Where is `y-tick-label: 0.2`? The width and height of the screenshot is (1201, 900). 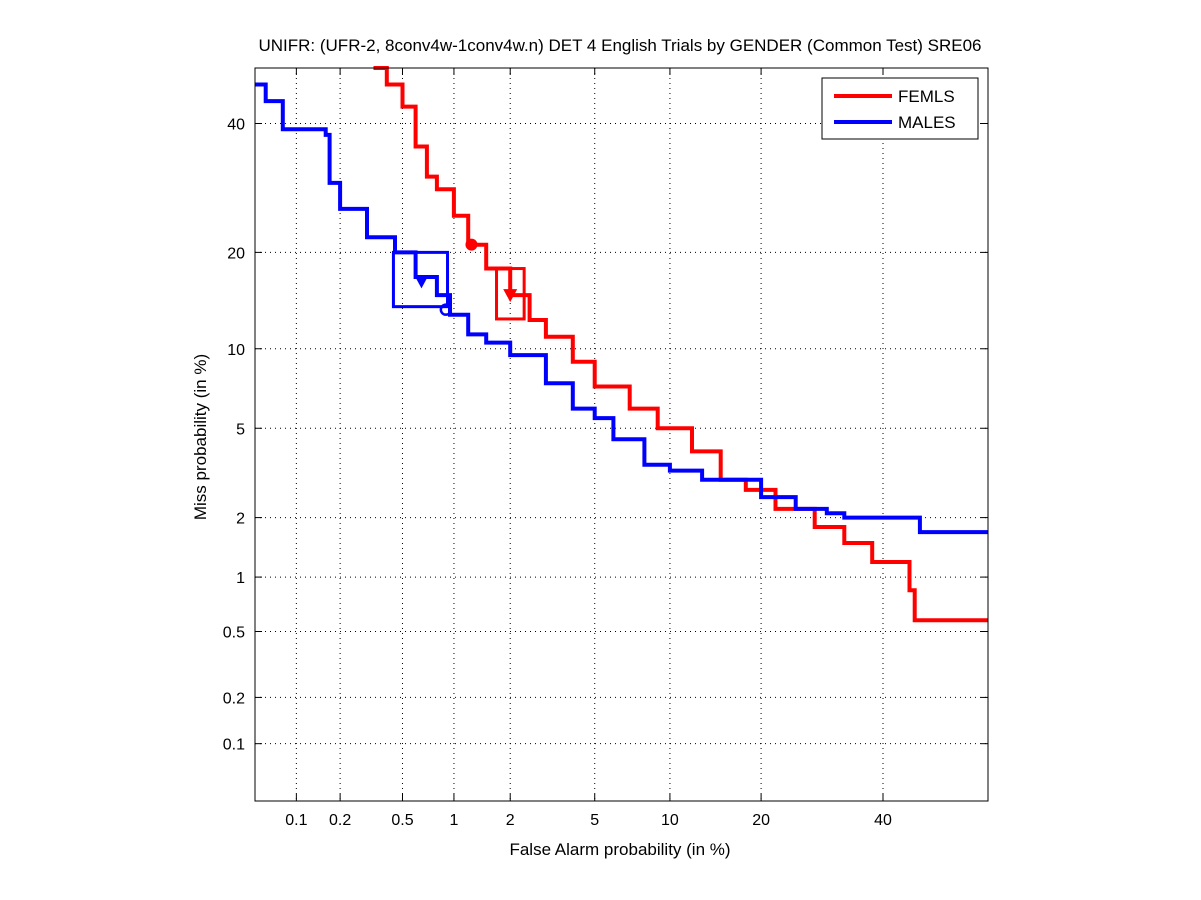 y-tick-label: 0.2 is located at coordinates (234, 698).